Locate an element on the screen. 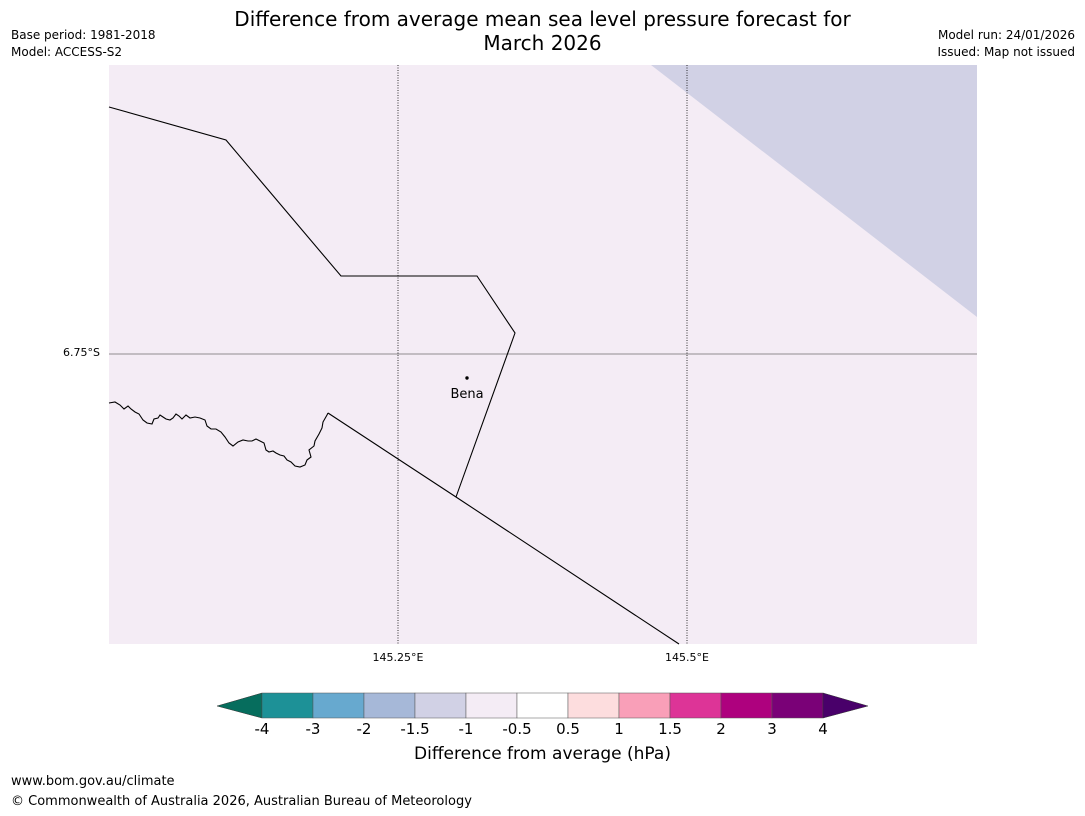 The image size is (1085, 816). shaded-pressure-region is located at coordinates (814, 191).